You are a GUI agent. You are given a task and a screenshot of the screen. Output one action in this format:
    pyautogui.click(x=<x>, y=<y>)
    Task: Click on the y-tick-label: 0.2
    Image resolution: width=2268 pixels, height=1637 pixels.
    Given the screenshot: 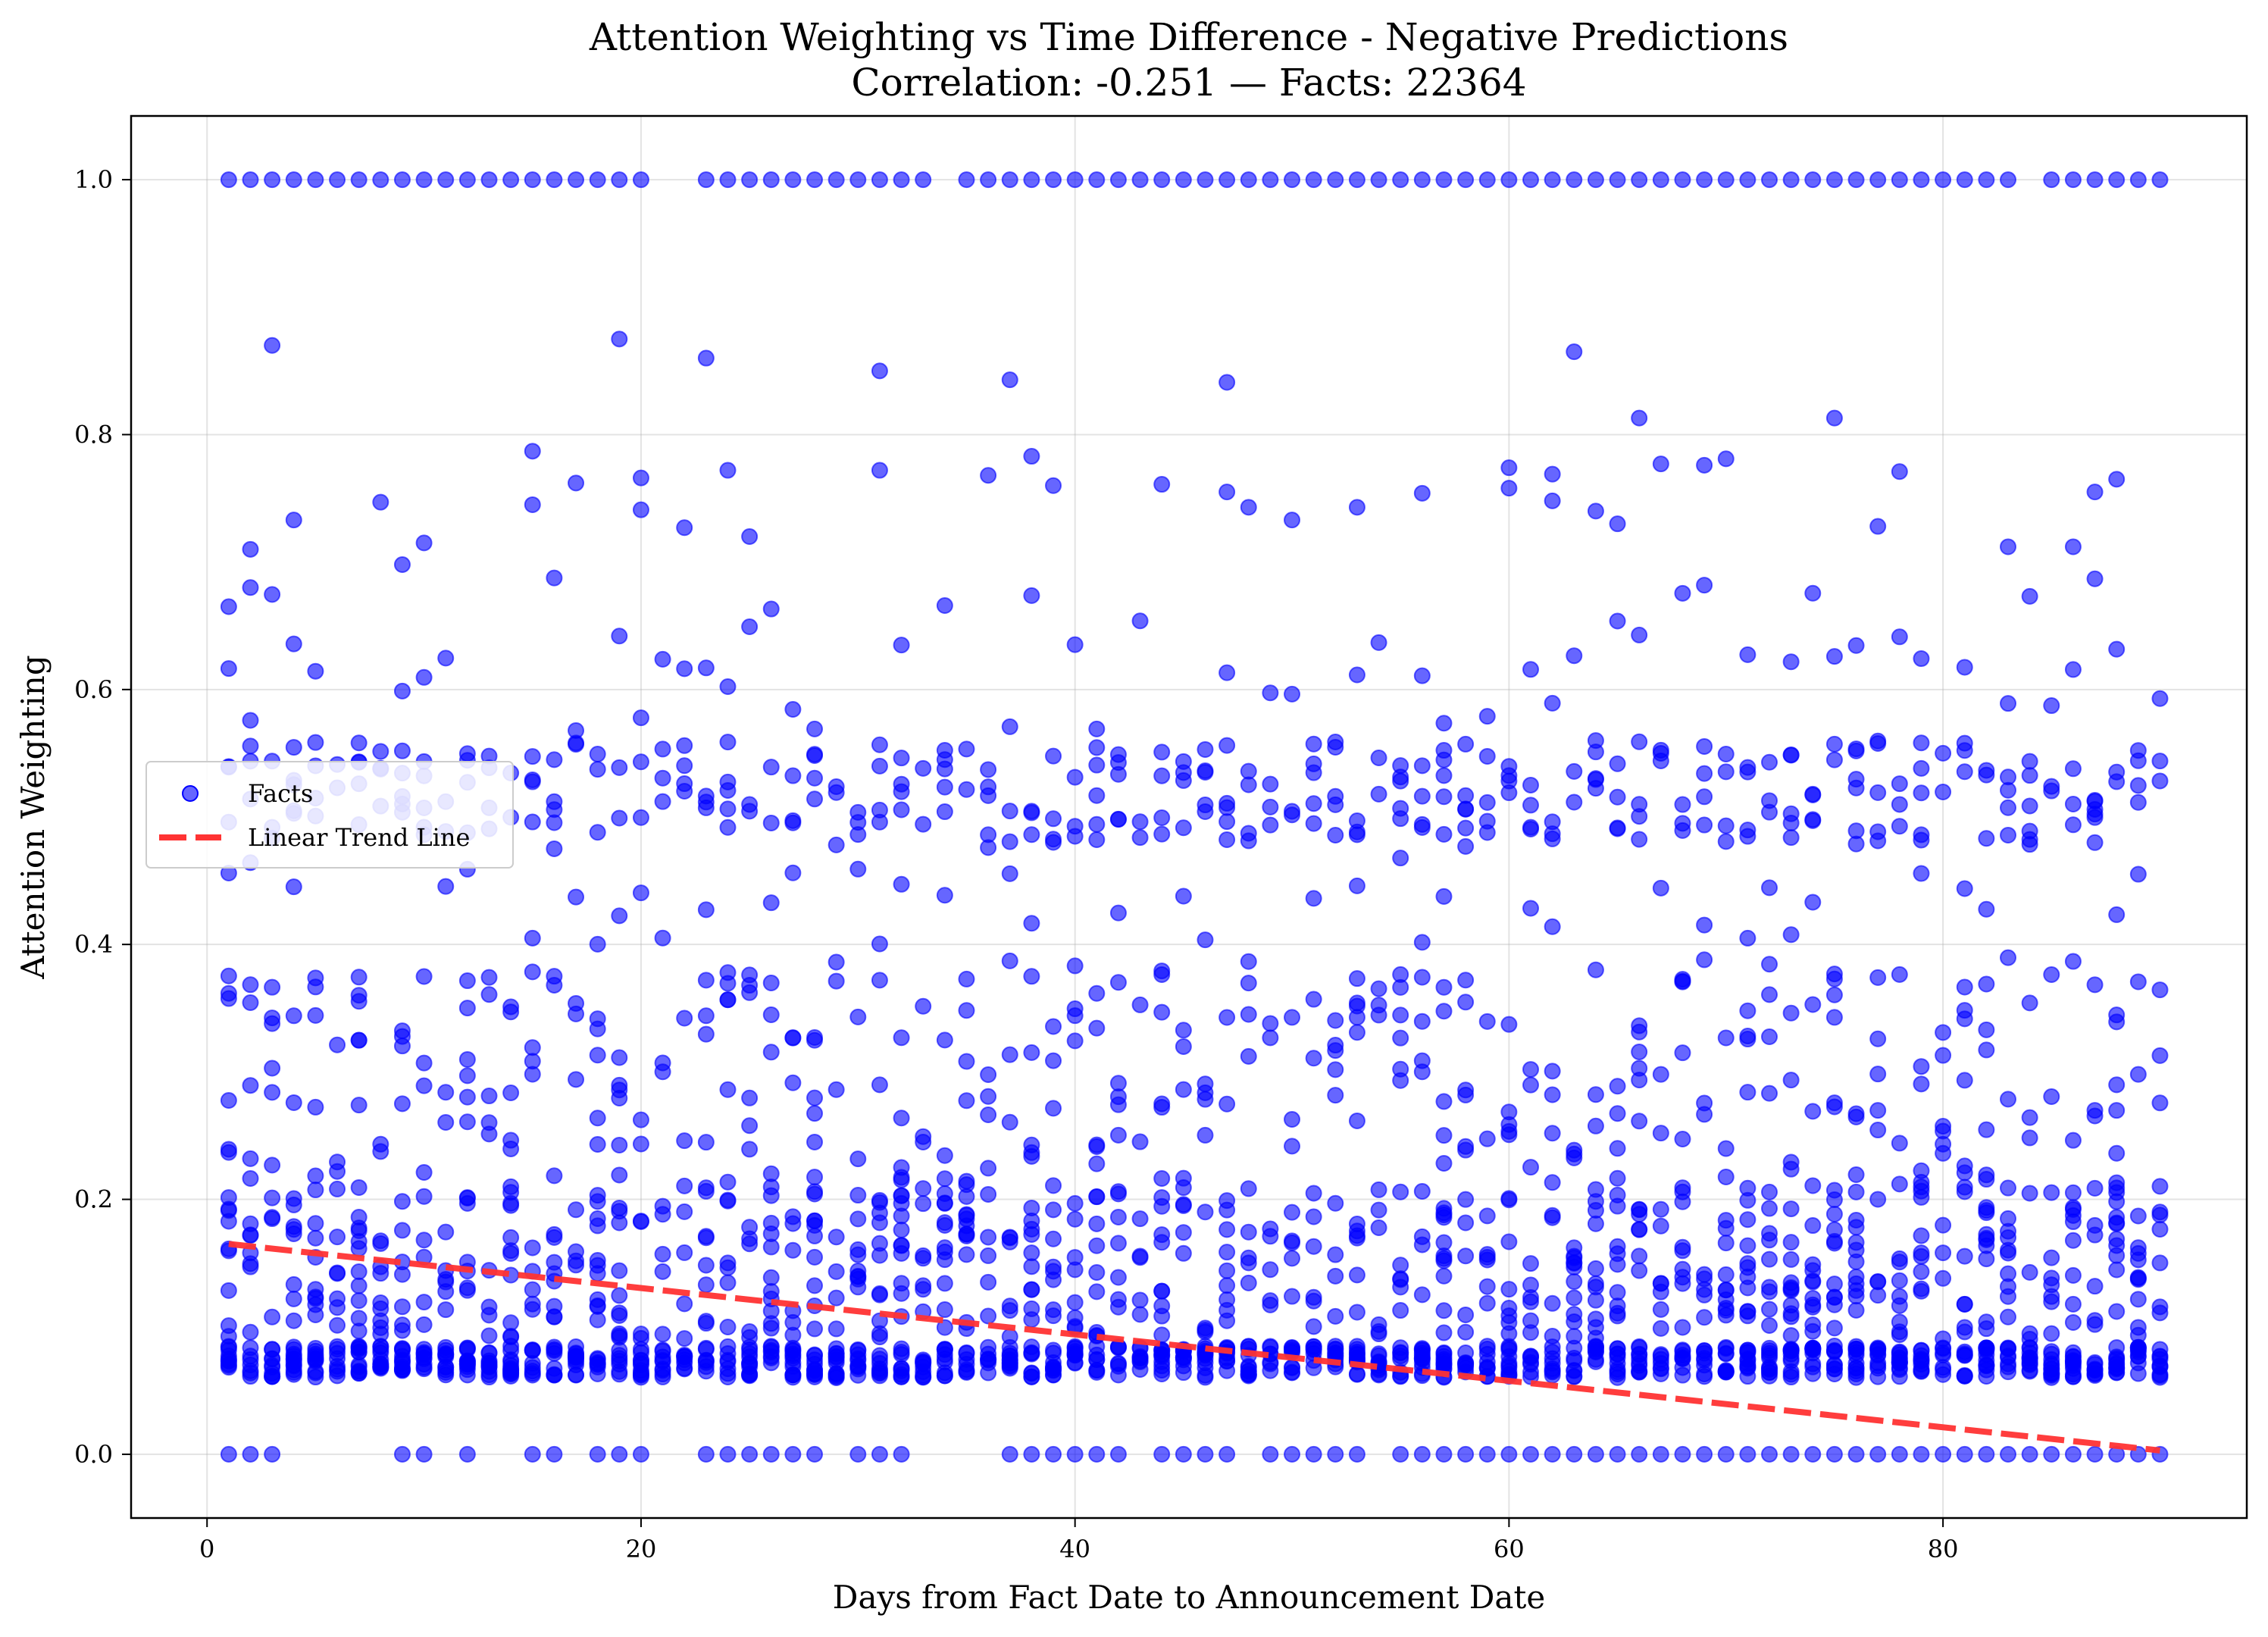 What is the action you would take?
    pyautogui.click(x=94, y=1199)
    